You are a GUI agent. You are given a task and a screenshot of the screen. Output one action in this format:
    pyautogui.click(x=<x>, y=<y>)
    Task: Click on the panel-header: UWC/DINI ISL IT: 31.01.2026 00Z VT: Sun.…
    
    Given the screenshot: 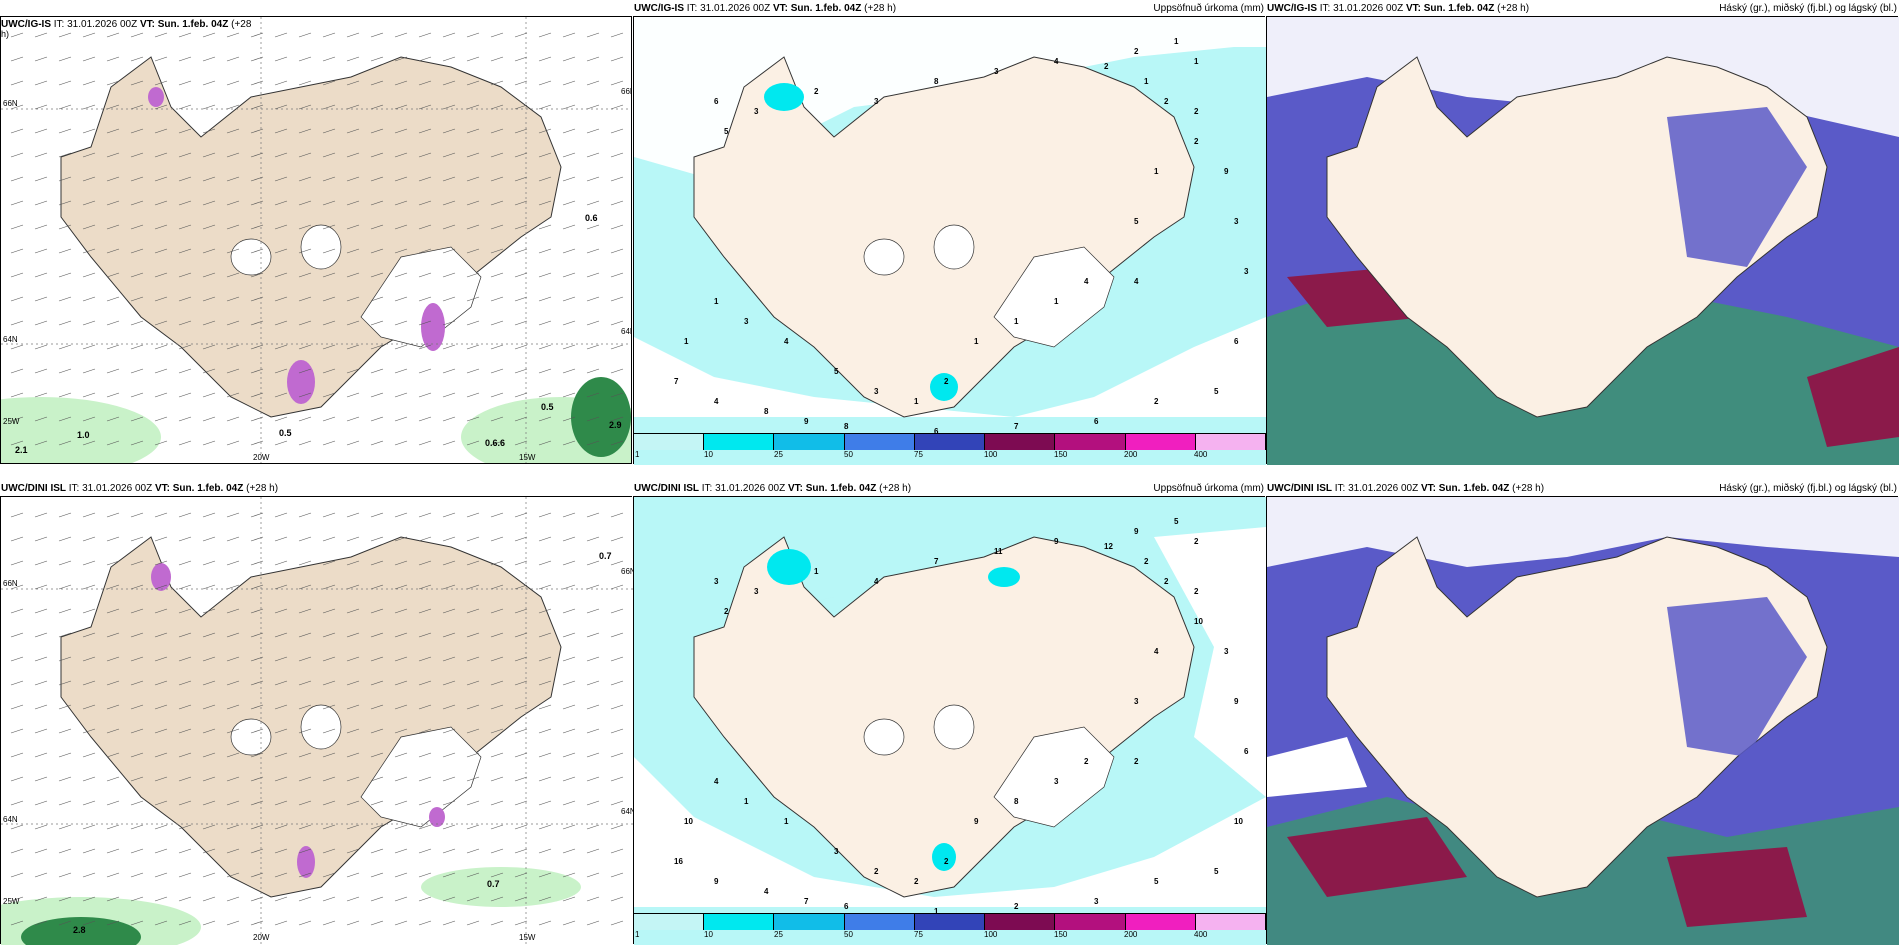 What is the action you would take?
    pyautogui.click(x=140, y=488)
    